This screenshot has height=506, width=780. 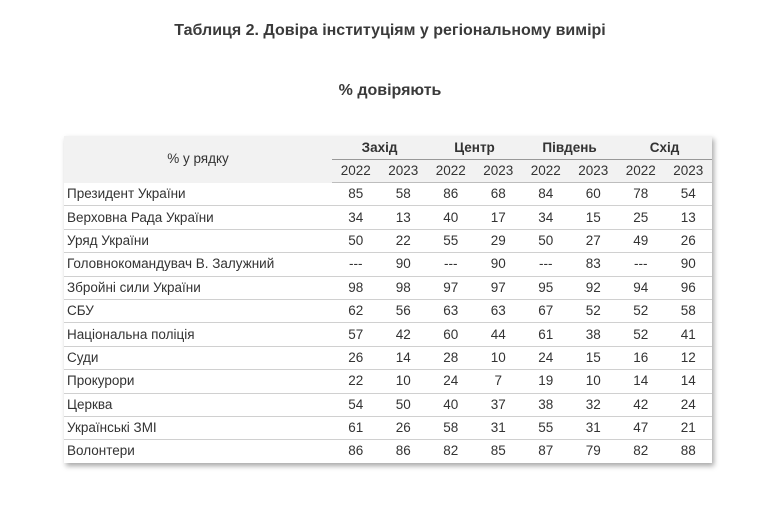 What do you see at coordinates (593, 451) in the screenshot?
I see `table-cell: 79` at bounding box center [593, 451].